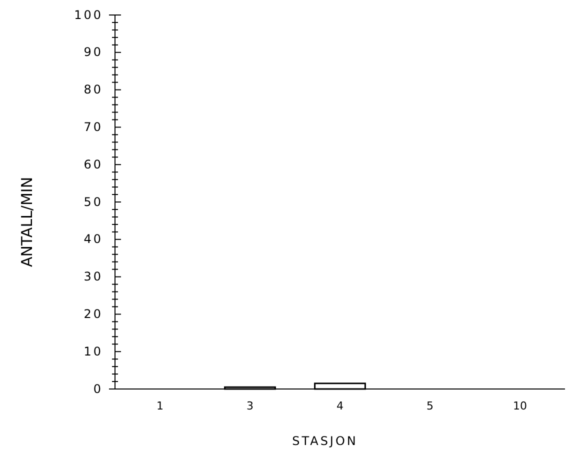 Image resolution: width=576 pixels, height=463 pixels. I want to click on y-tick-label: 80, so click(93, 89).